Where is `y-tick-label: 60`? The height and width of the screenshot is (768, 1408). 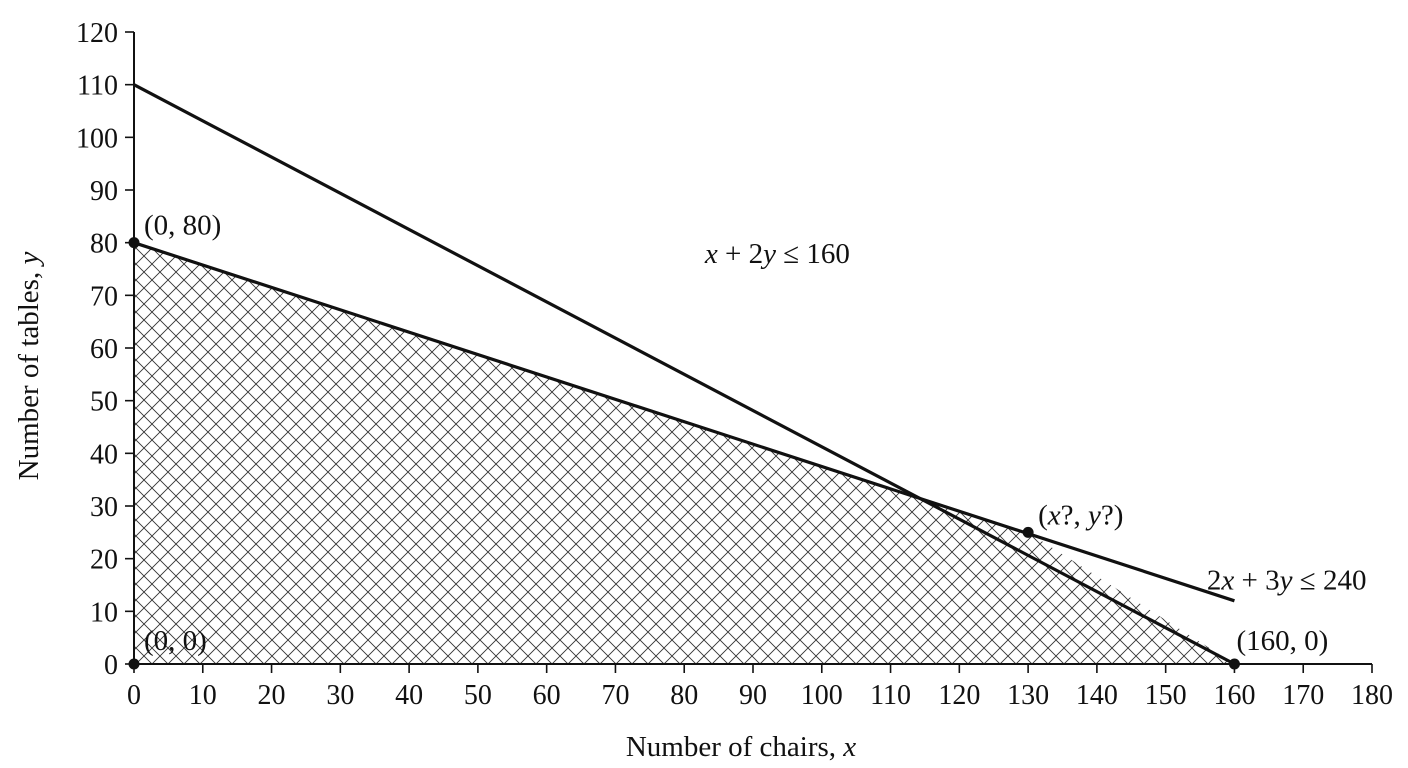
y-tick-label: 60 is located at coordinates (104, 349).